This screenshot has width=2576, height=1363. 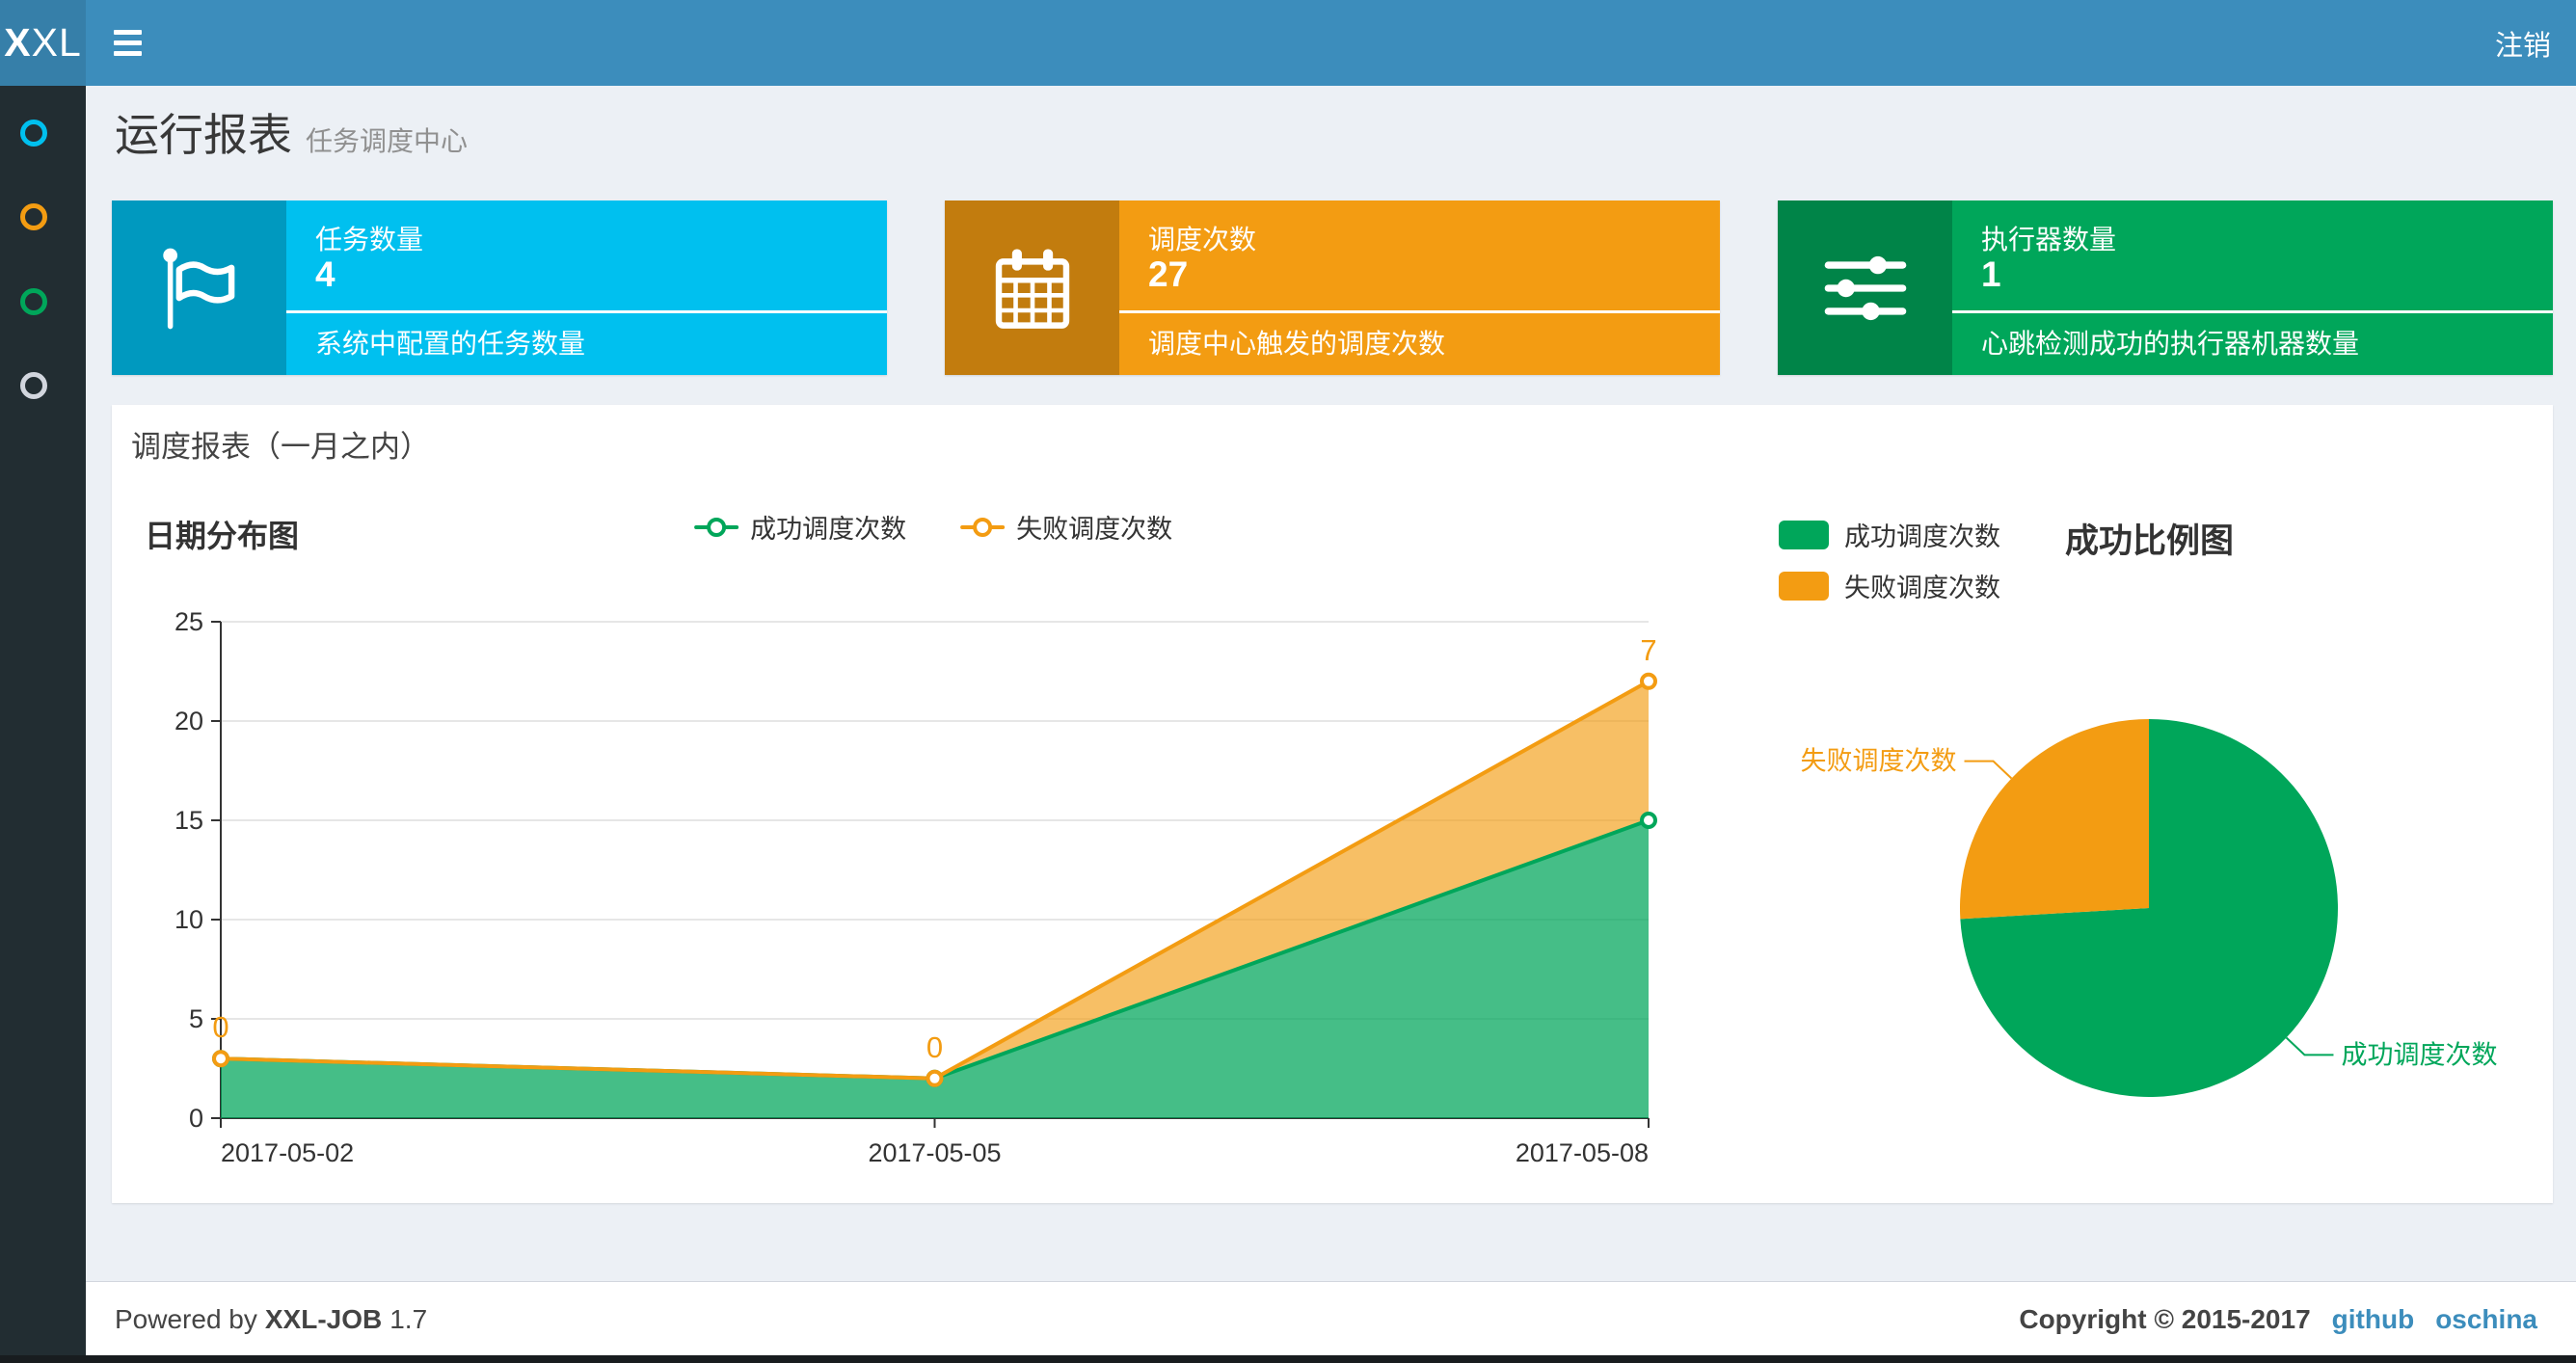 I want to click on app-logo: X XL, so click(x=43, y=43).